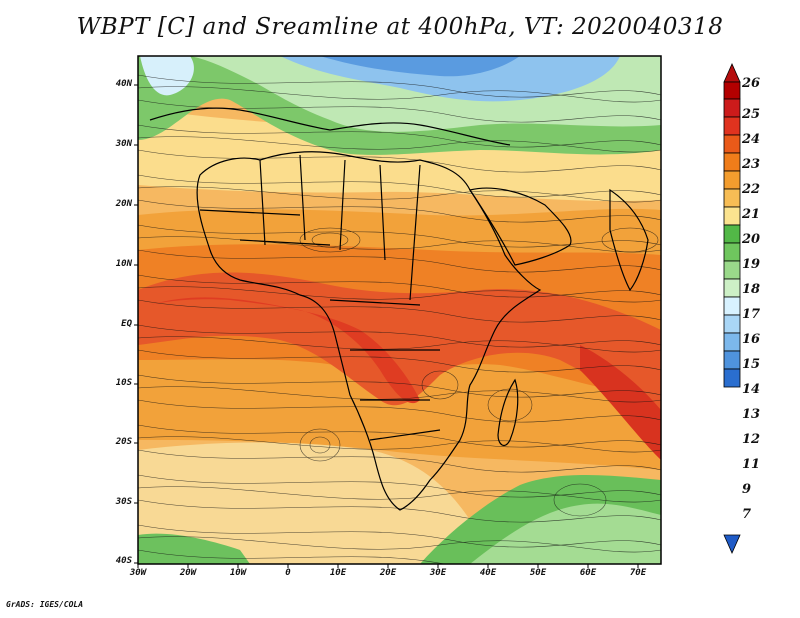  What do you see at coordinates (751, 289) in the screenshot?
I see `colorbar-label-18: 18` at bounding box center [751, 289].